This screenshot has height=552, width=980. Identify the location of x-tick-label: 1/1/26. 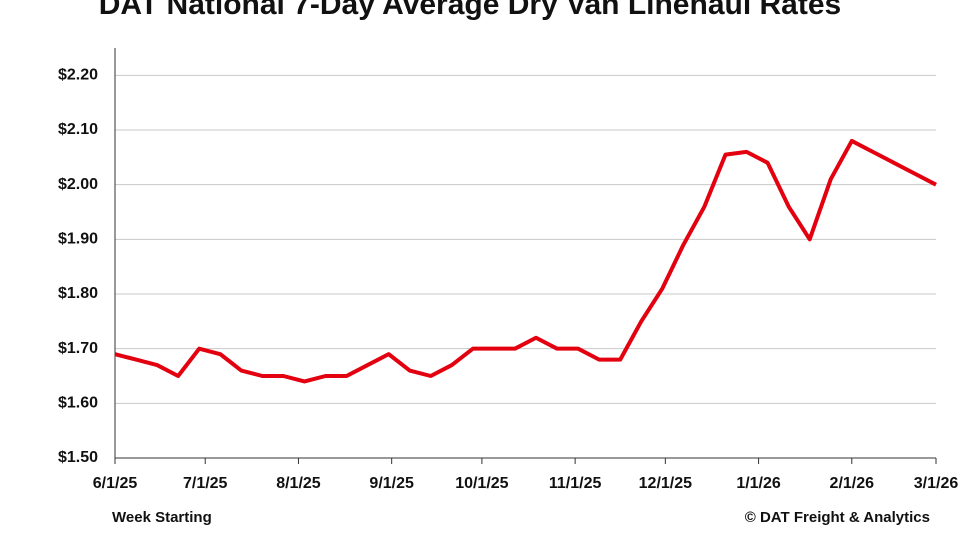
(758, 483).